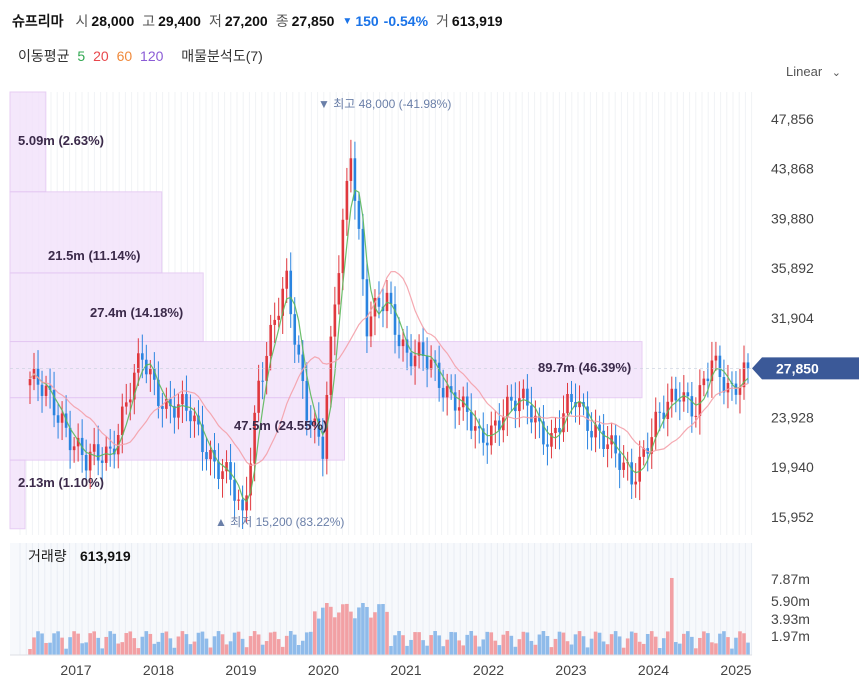 This screenshot has width=859, height=699. What do you see at coordinates (477, 21) in the screenshot?
I see `volume-value: 613,919` at bounding box center [477, 21].